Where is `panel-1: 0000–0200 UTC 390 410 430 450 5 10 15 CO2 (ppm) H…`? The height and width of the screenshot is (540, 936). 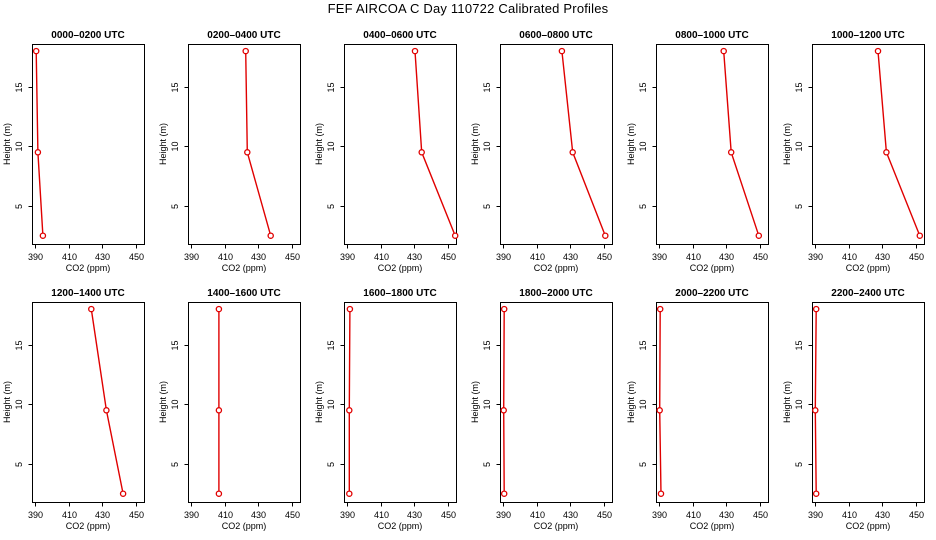
panel-1: 0000–0200 UTC 390 410 430 450 5 10 15 CO2 (ppm) H… is located at coordinates (73, 151).